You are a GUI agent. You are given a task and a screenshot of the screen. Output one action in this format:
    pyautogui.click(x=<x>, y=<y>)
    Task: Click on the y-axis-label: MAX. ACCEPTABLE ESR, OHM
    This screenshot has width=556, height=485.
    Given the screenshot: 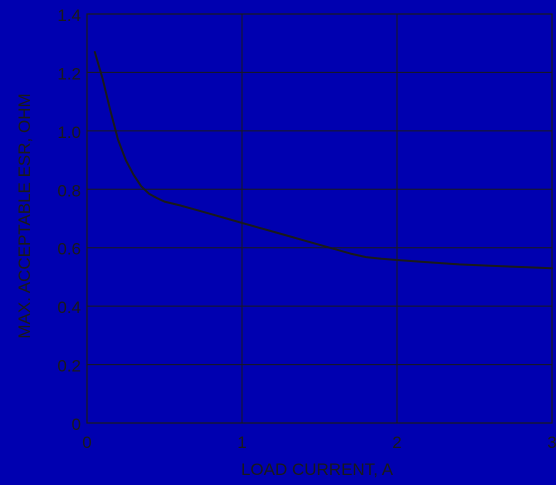 What is the action you would take?
    pyautogui.click(x=24, y=215)
    